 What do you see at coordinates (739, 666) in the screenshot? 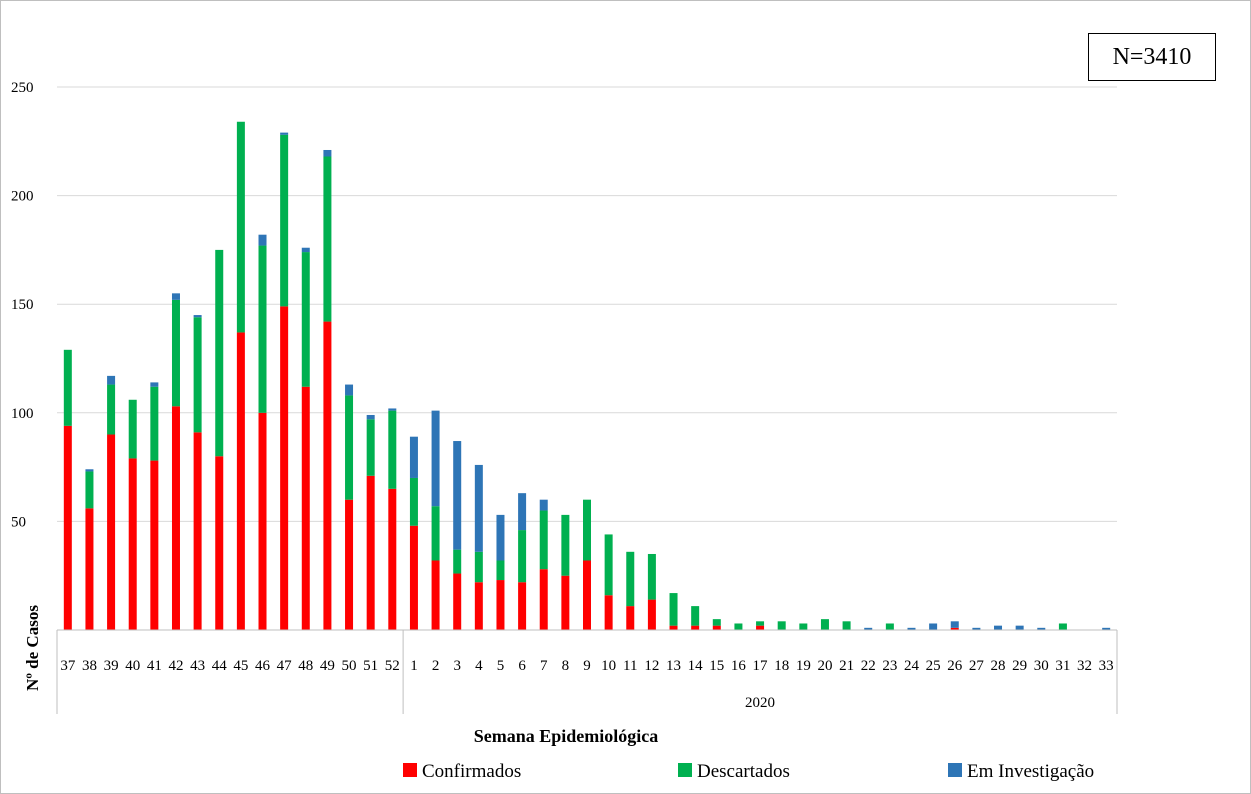
I see `x-tick-label: 16` at bounding box center [739, 666].